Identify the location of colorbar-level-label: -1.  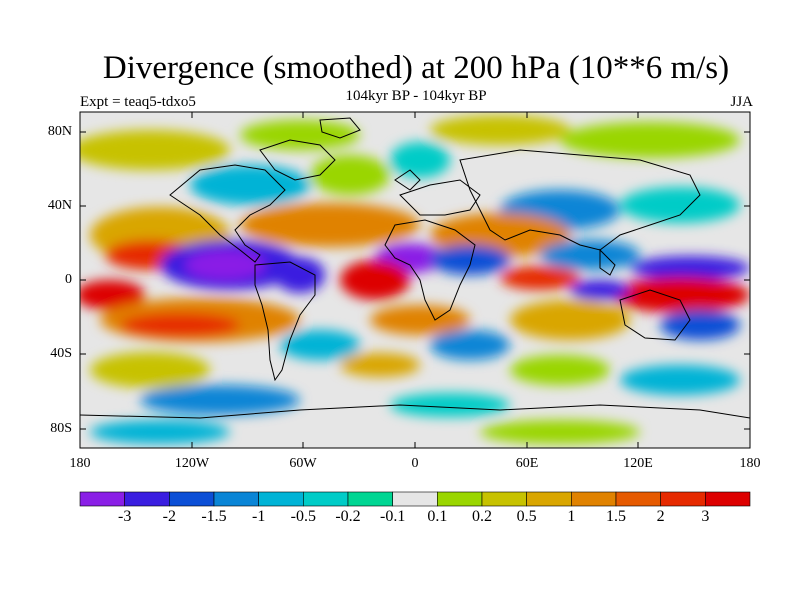
(258, 516).